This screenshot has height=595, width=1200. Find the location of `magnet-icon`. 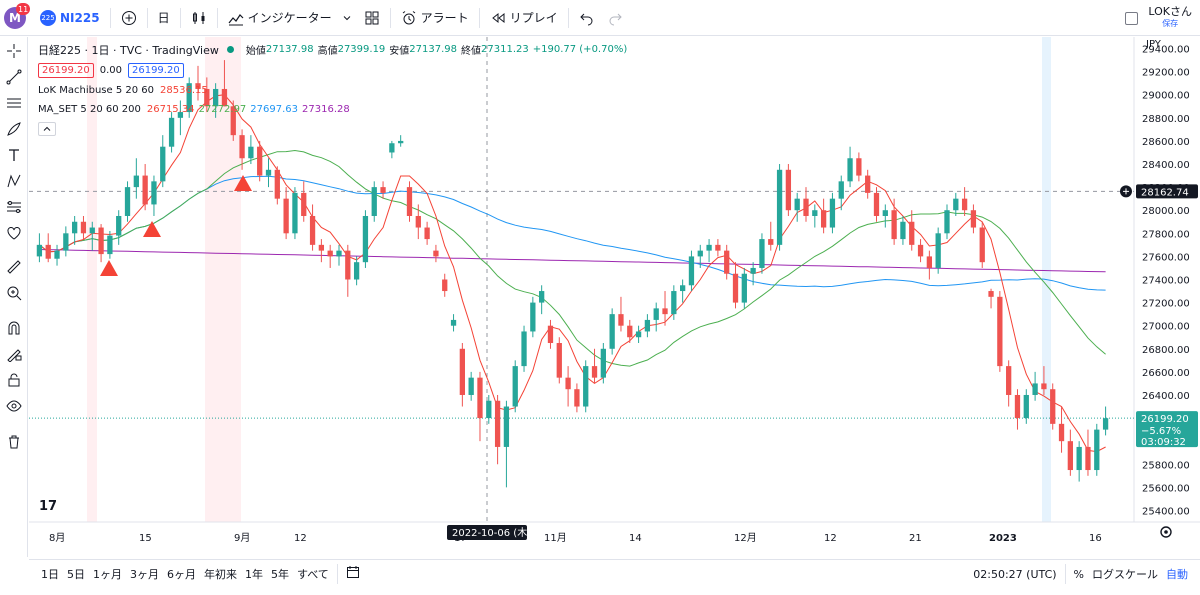

magnet-icon is located at coordinates (14, 328).